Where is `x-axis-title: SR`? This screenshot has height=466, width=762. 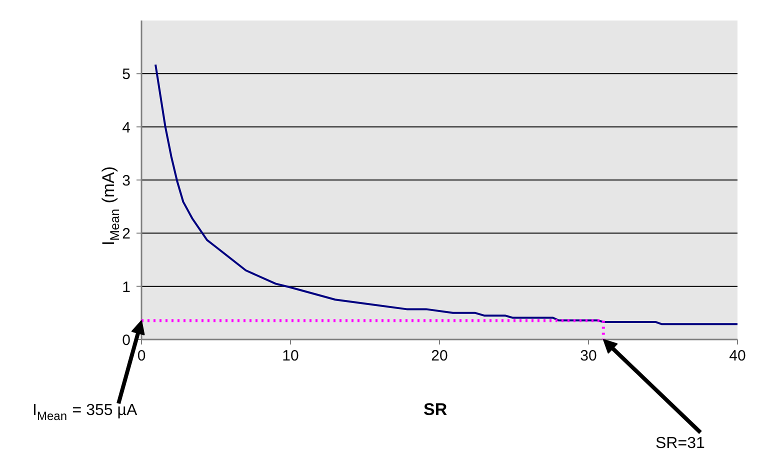 x-axis-title: SR is located at coordinates (436, 409).